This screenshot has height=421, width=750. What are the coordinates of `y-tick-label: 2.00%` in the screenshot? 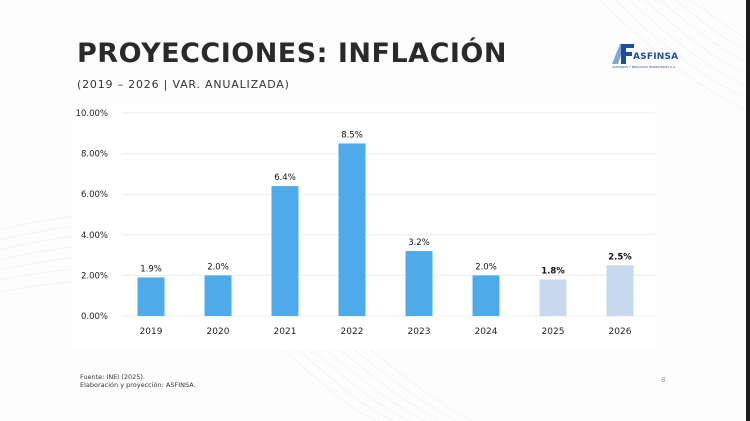 It's located at (94, 276).